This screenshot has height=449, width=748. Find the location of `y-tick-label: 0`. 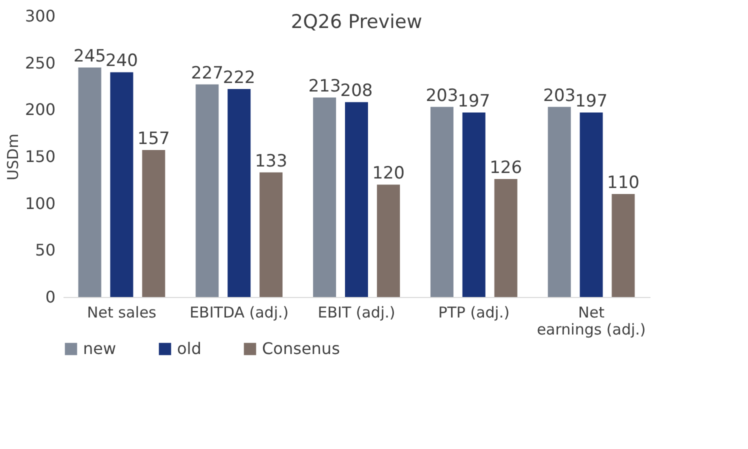

y-tick-label: 0 is located at coordinates (50, 297).